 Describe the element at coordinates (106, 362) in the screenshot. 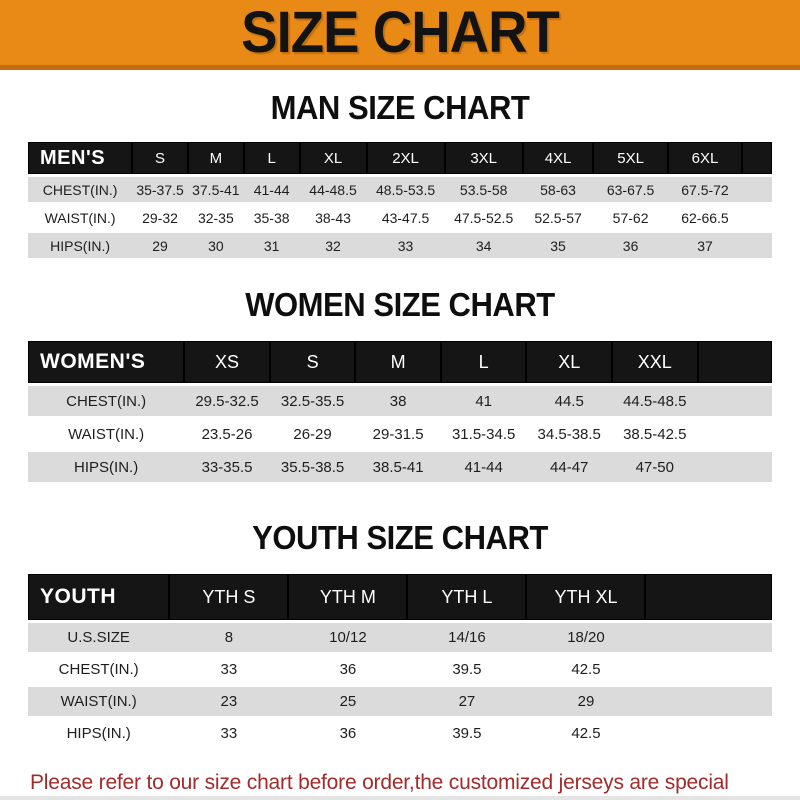

I see `women-corner-label: WOMEN'S` at that location.